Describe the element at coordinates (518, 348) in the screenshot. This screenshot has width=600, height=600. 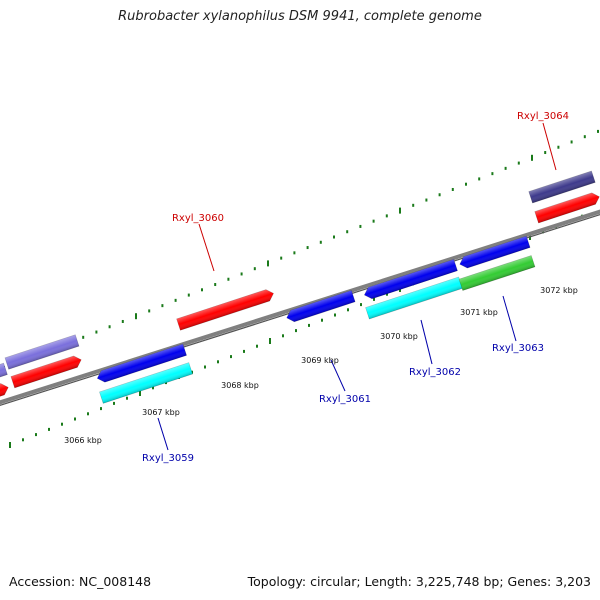
I see `gene-label: Rxyl_3063` at that location.